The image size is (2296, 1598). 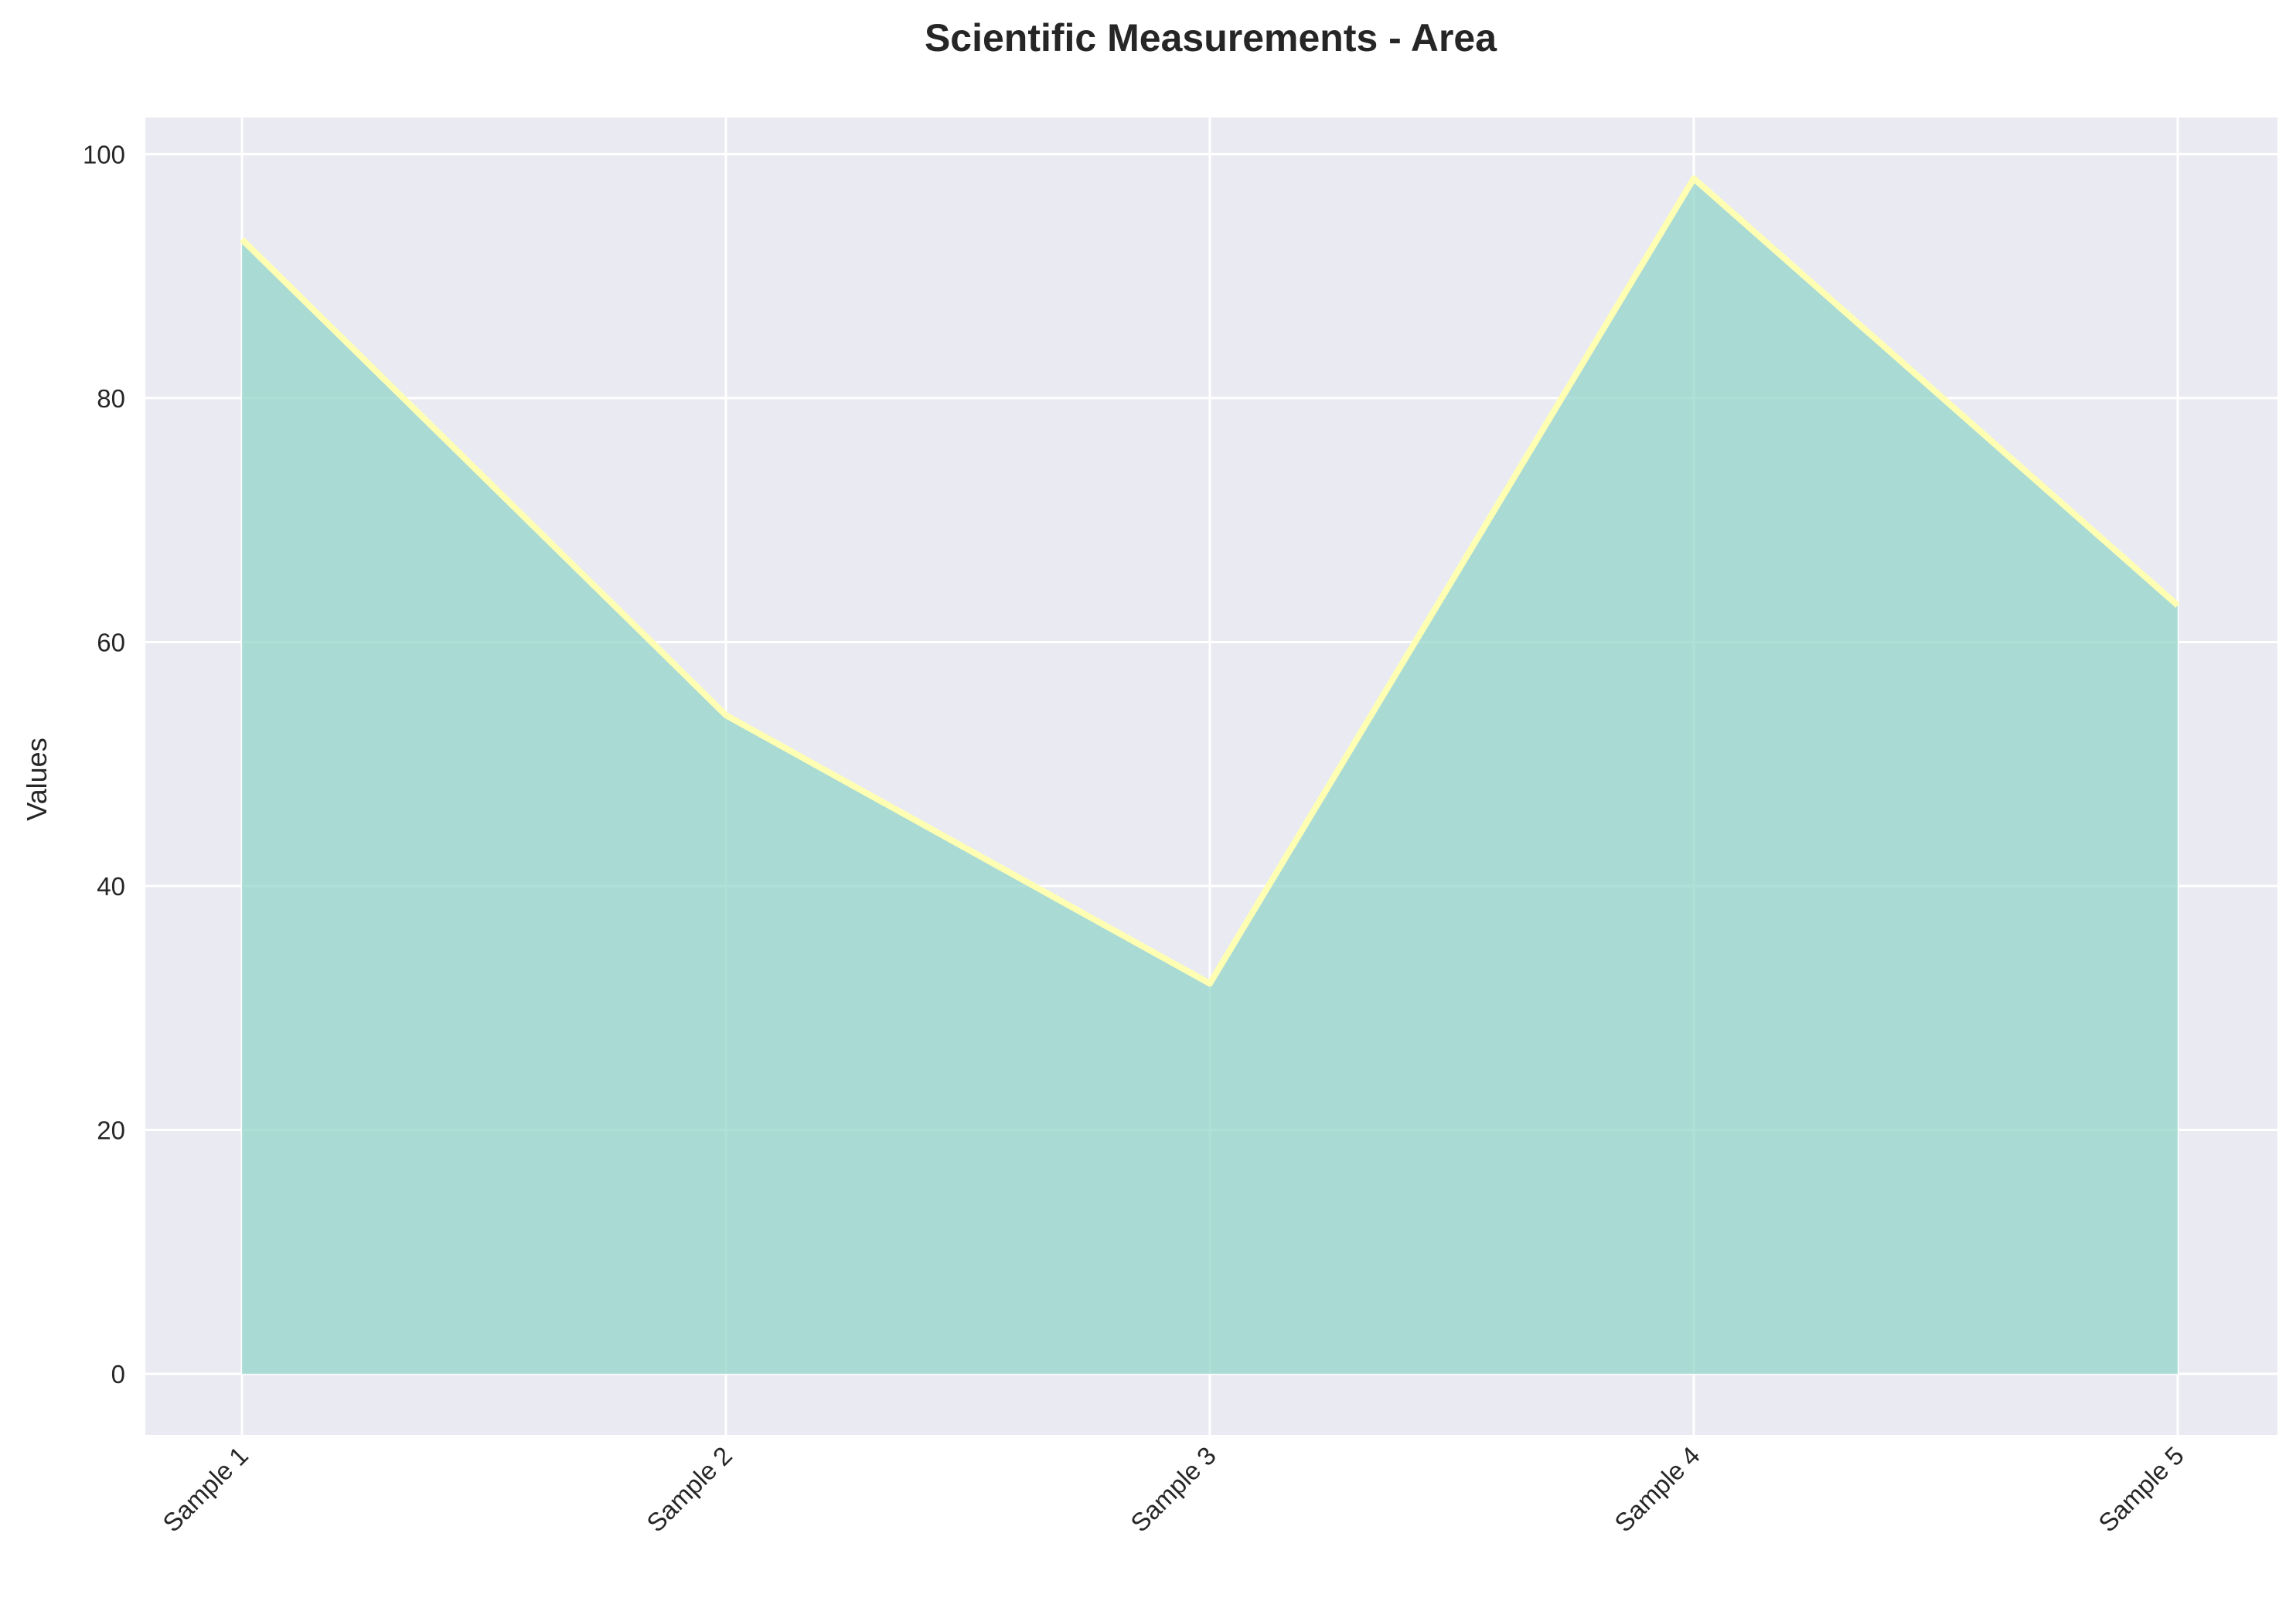 What do you see at coordinates (118, 1374) in the screenshot?
I see `y-tick-label: 0` at bounding box center [118, 1374].